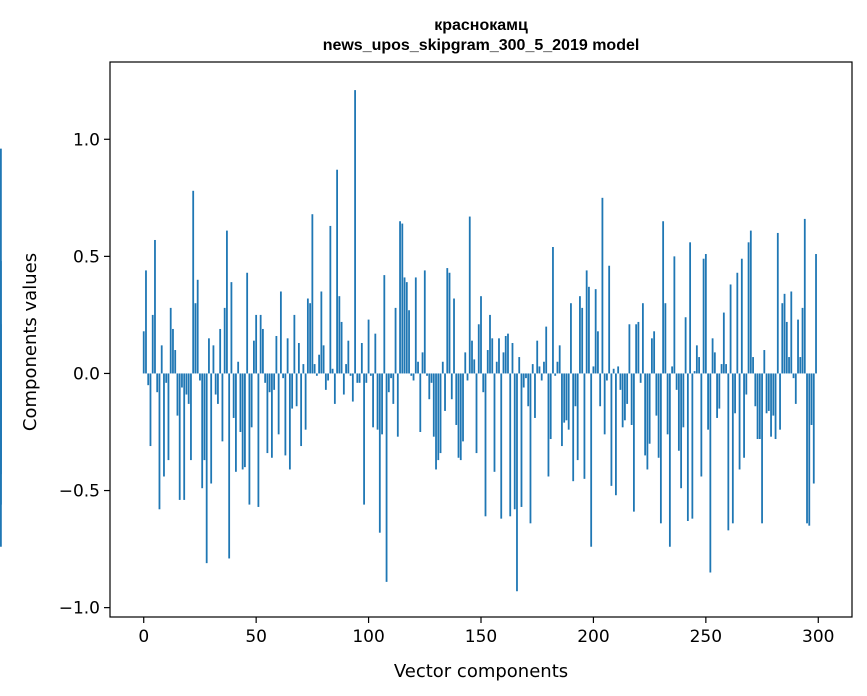  I want to click on x-tick-label: 150, so click(481, 637).